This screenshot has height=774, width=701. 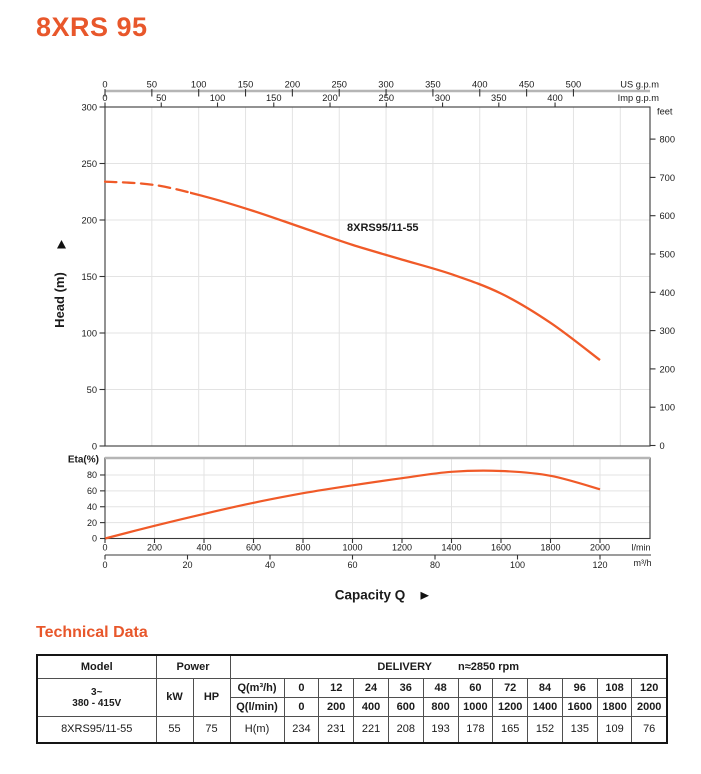 I want to click on axis-tick-label: 600, so click(x=668, y=216).